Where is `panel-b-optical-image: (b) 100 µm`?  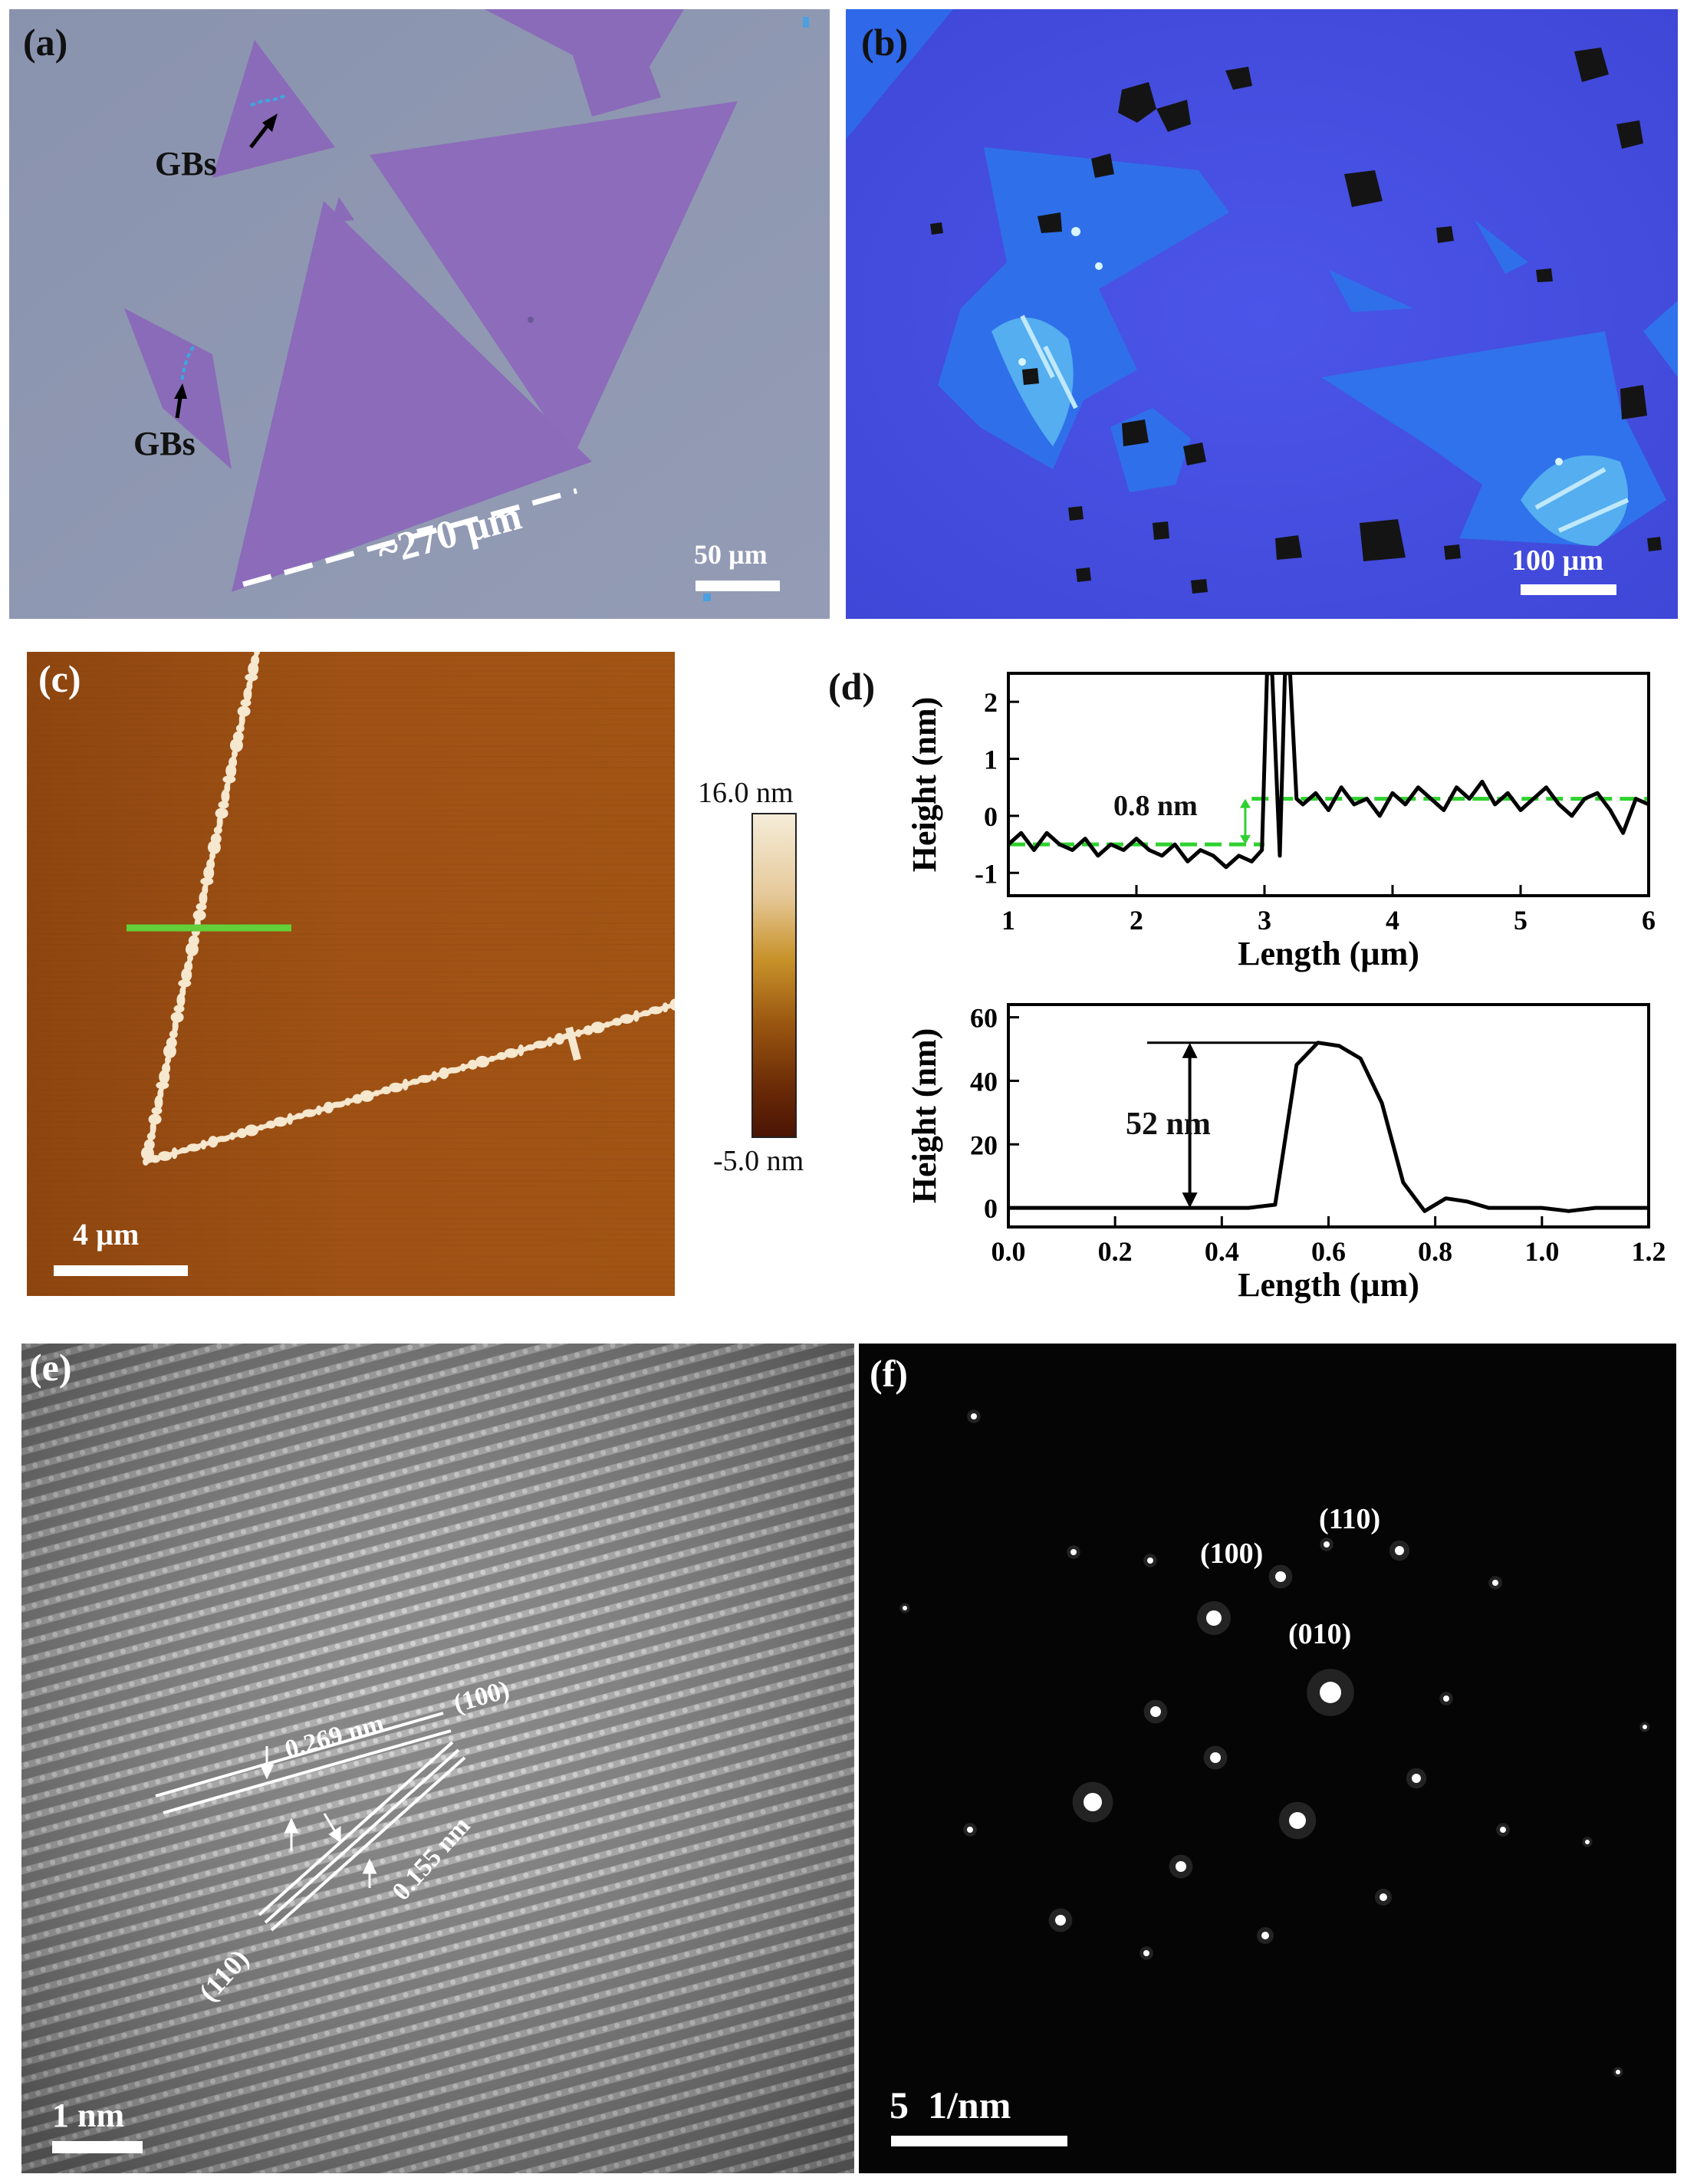
panel-b-optical-image: (b) 100 µm is located at coordinates (1262, 314).